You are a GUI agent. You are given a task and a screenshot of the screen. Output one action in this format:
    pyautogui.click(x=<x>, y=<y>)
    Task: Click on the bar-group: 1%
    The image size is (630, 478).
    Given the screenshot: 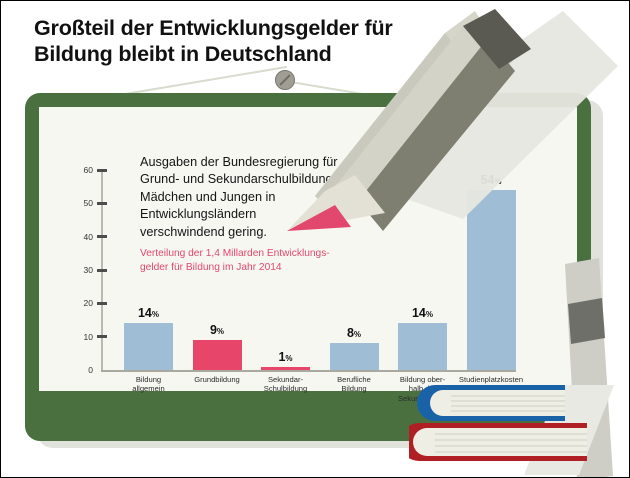 What is the action you would take?
    pyautogui.click(x=285, y=270)
    